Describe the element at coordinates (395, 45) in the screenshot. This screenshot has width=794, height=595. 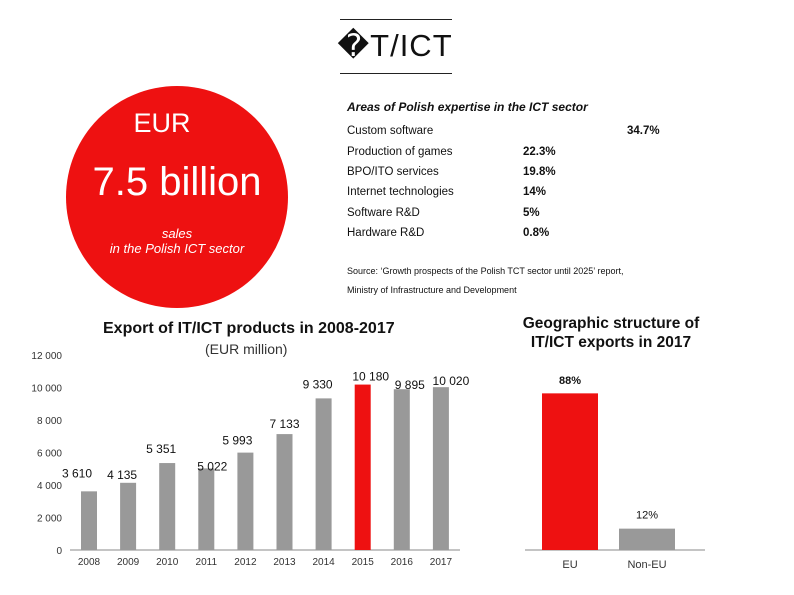
I see `page-title: �T/ICT` at that location.